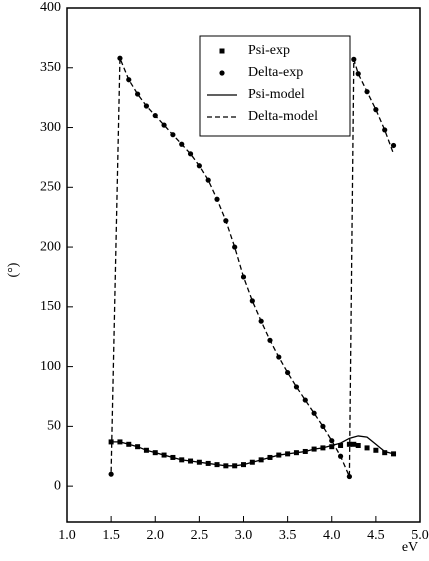 The image size is (429, 561). I want to click on x-tick-label: 1.5, so click(111, 535).